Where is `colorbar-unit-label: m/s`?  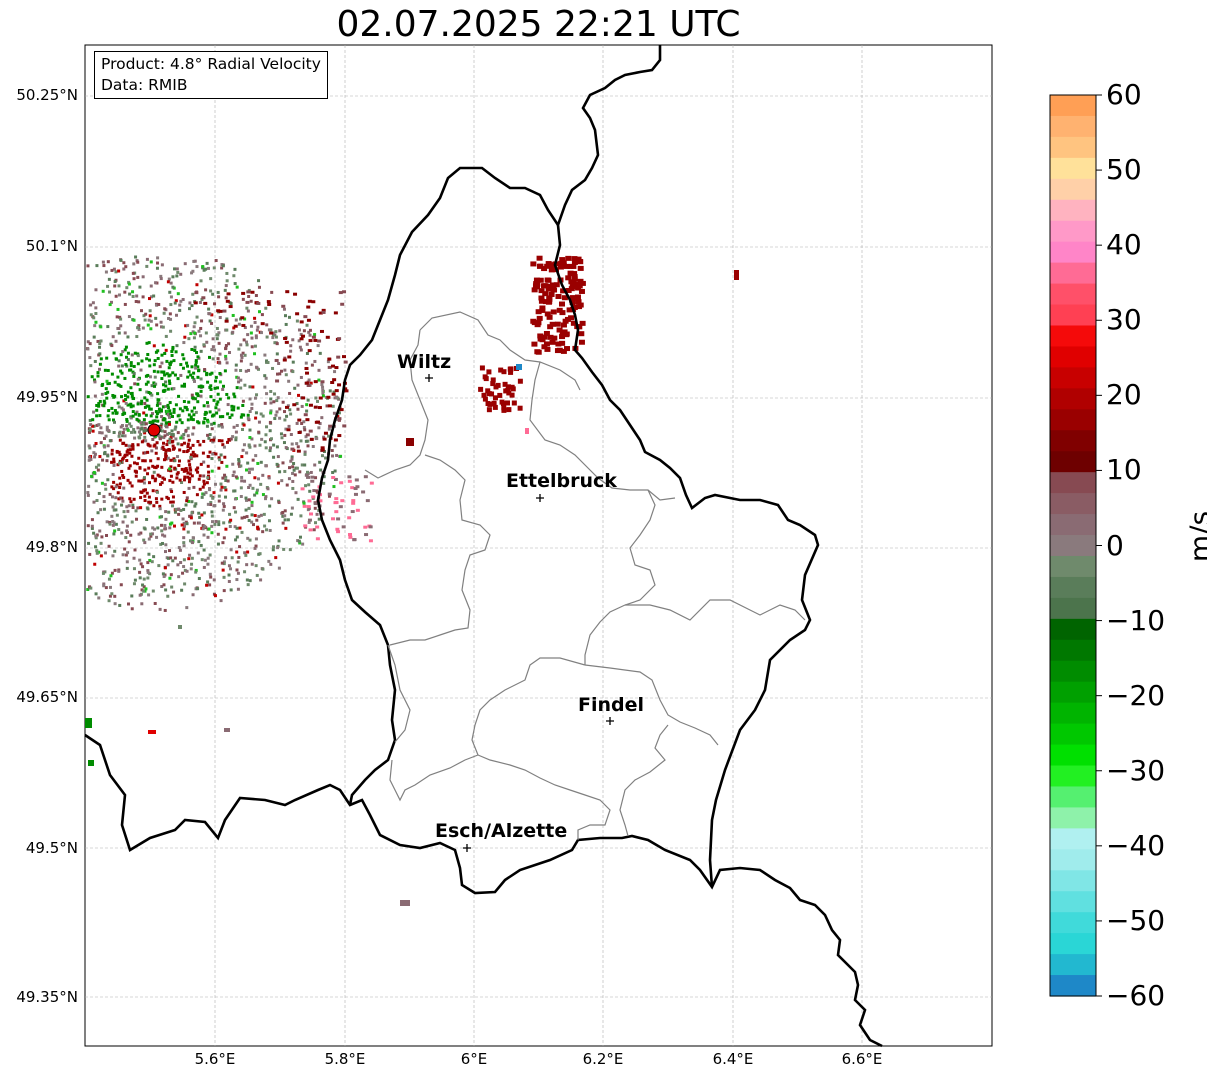 colorbar-unit-label: m/s is located at coordinates (1195, 536).